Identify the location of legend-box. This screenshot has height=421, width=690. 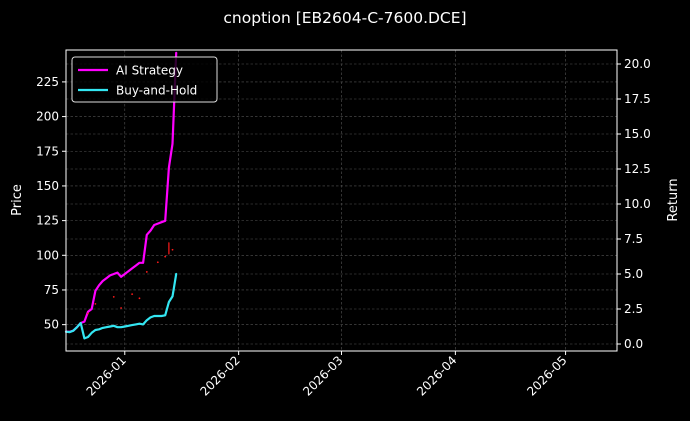
(144, 79).